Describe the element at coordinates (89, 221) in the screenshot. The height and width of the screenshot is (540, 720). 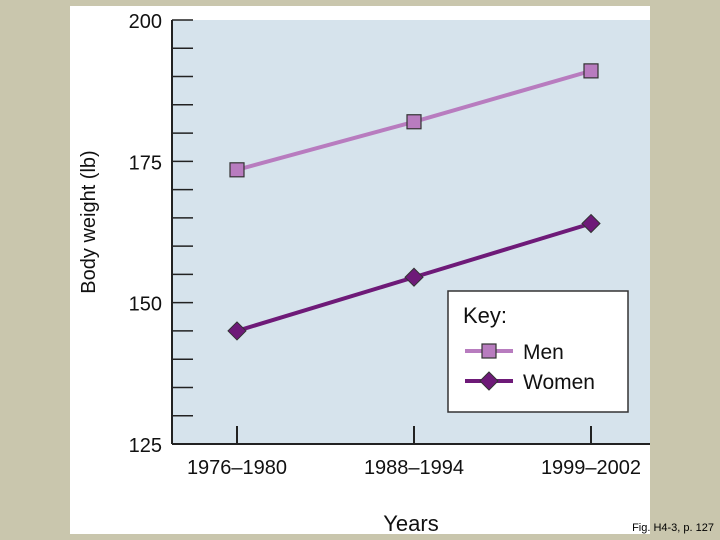
I see `y-axis-label: Body weight (lb)` at that location.